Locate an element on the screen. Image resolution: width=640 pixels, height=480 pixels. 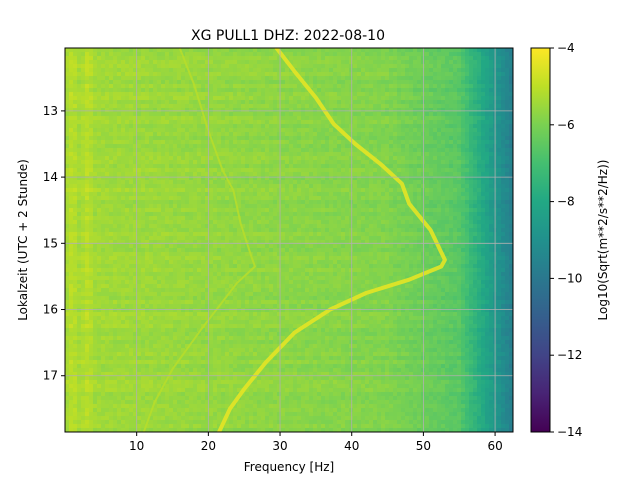
x-tick-label: 30 is located at coordinates (279, 446).